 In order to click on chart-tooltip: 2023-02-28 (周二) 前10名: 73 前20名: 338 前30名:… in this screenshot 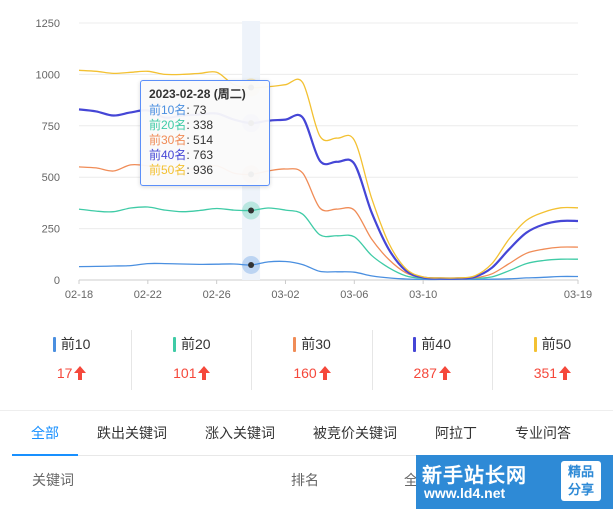, I will do `click(205, 133)`.